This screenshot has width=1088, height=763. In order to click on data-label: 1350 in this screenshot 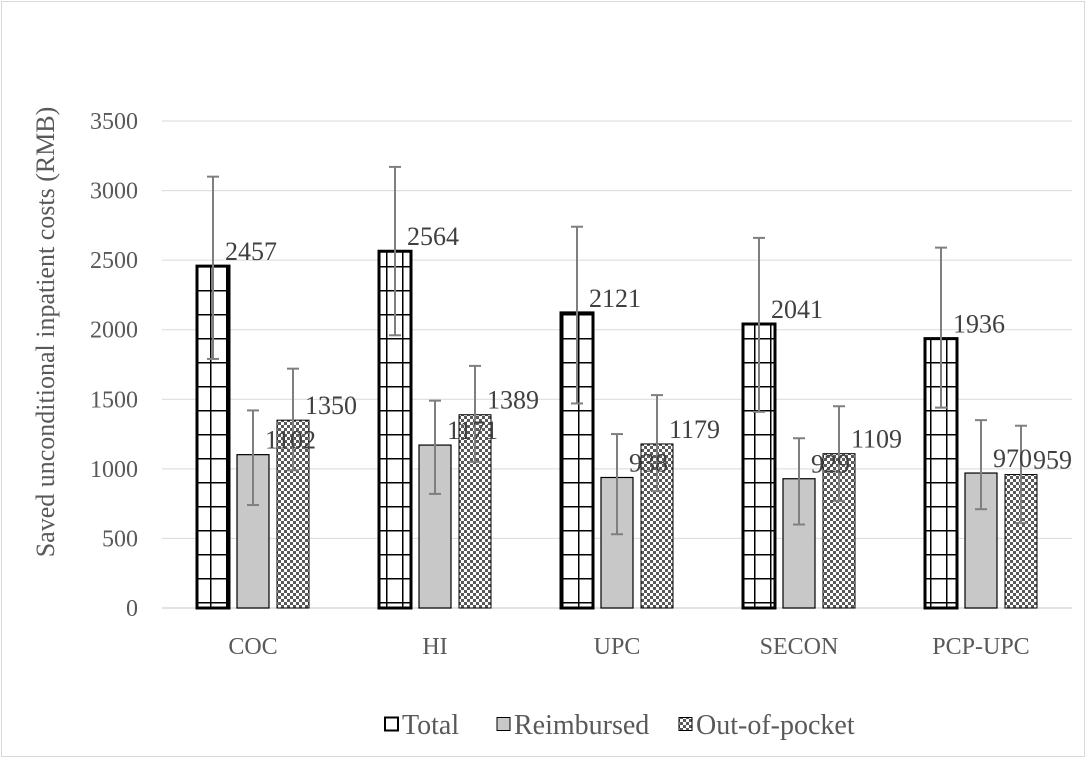, I will do `click(331, 405)`.